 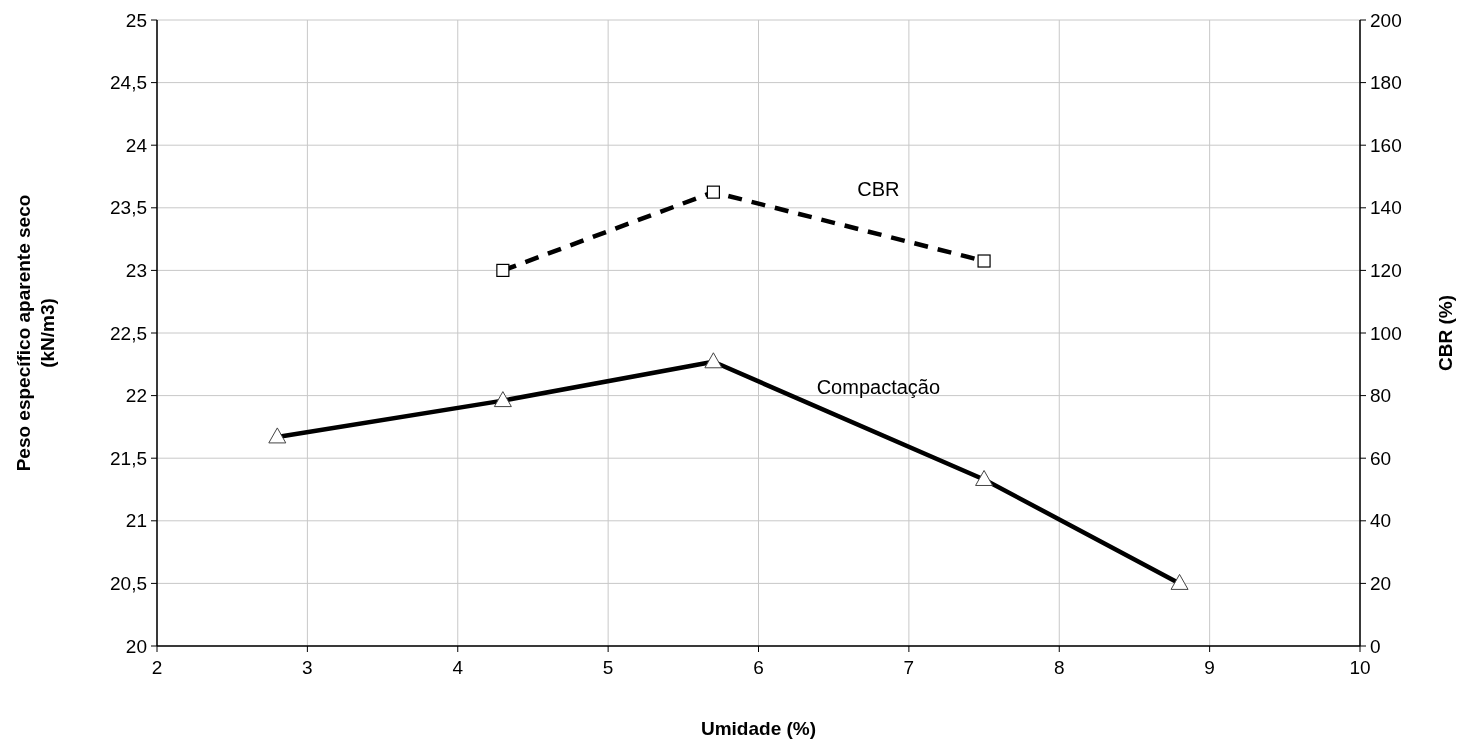 I want to click on y2-tick-label: 40, so click(x=1381, y=521).